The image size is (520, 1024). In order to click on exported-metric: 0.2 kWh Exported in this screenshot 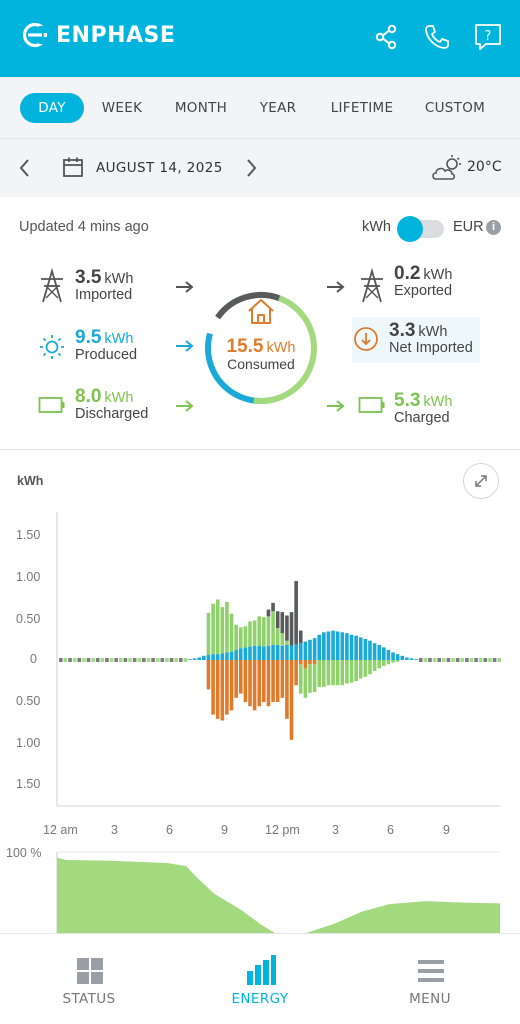, I will do `click(423, 281)`.